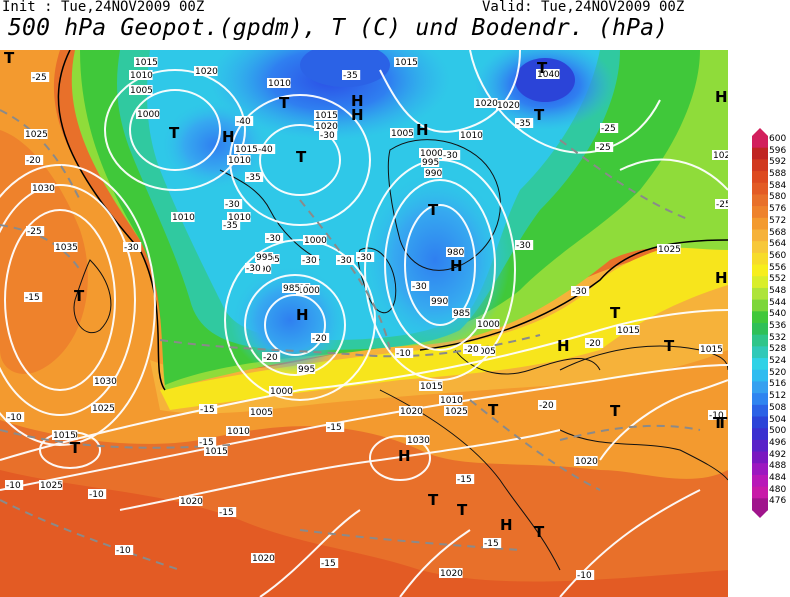 The width and height of the screenshot is (790, 597). I want to click on colorbar-bottom-arrow, so click(760, 514).